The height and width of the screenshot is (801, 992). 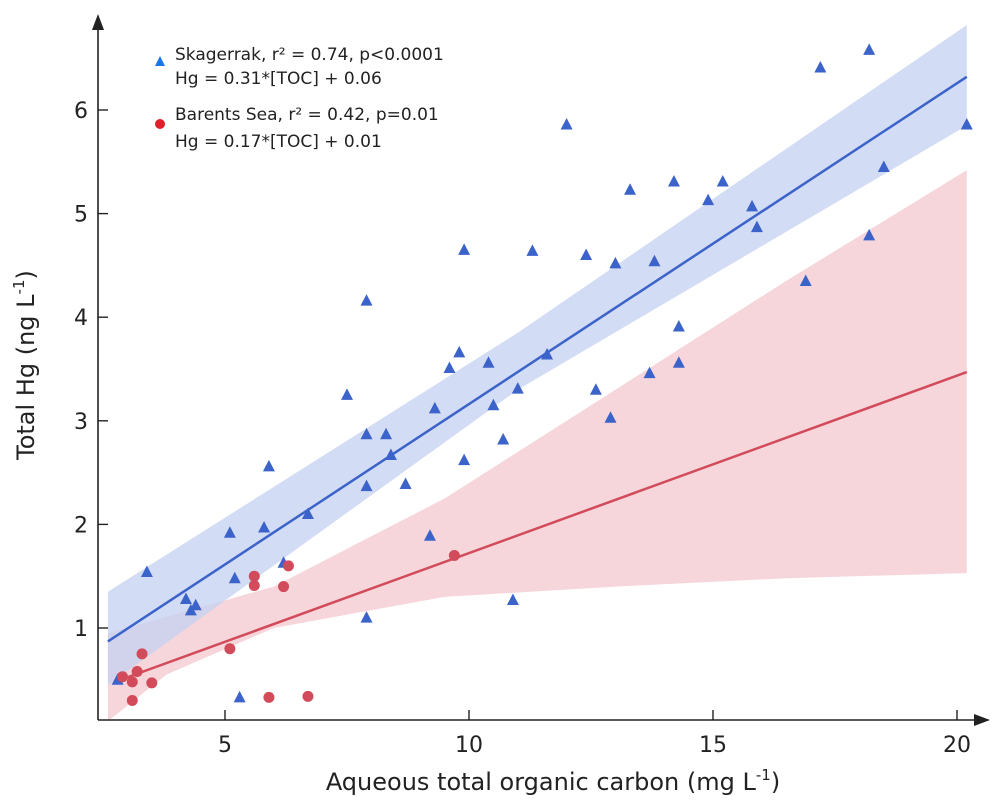 I want to click on legend-equation-skagerrak: Hg = 0.31*[TOC] + 0.06, so click(x=278, y=79).